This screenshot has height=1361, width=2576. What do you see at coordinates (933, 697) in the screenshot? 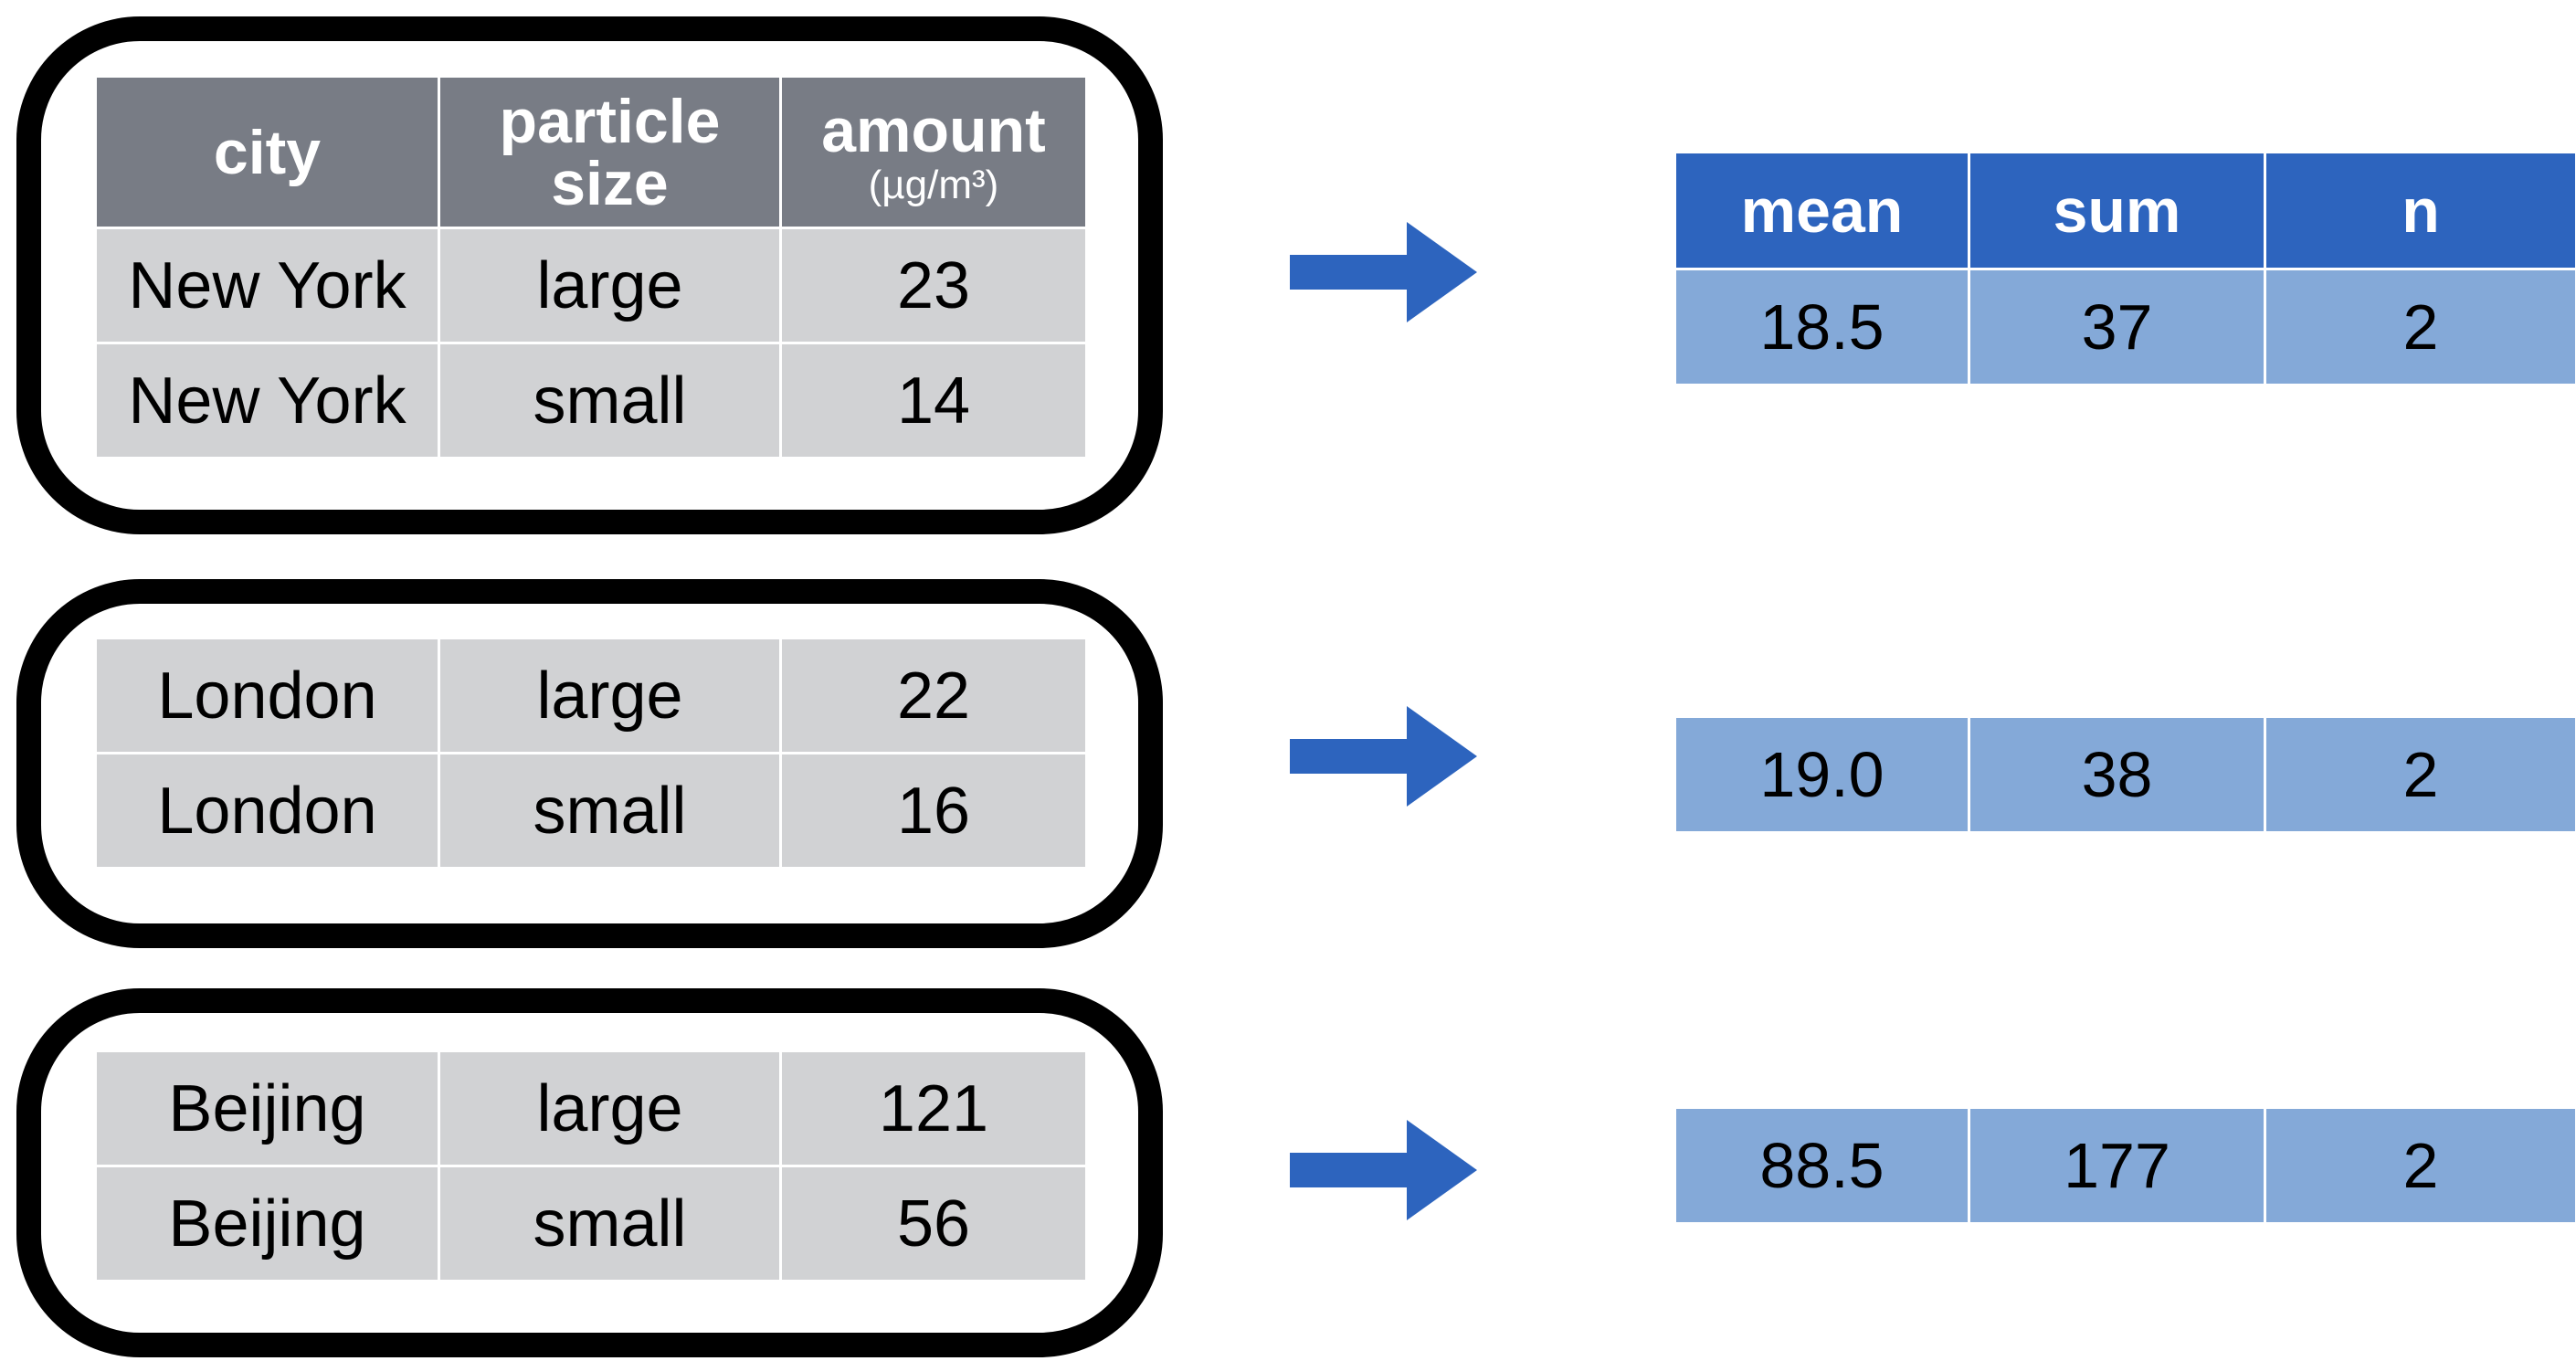
I see `cell-amount: 22` at bounding box center [933, 697].